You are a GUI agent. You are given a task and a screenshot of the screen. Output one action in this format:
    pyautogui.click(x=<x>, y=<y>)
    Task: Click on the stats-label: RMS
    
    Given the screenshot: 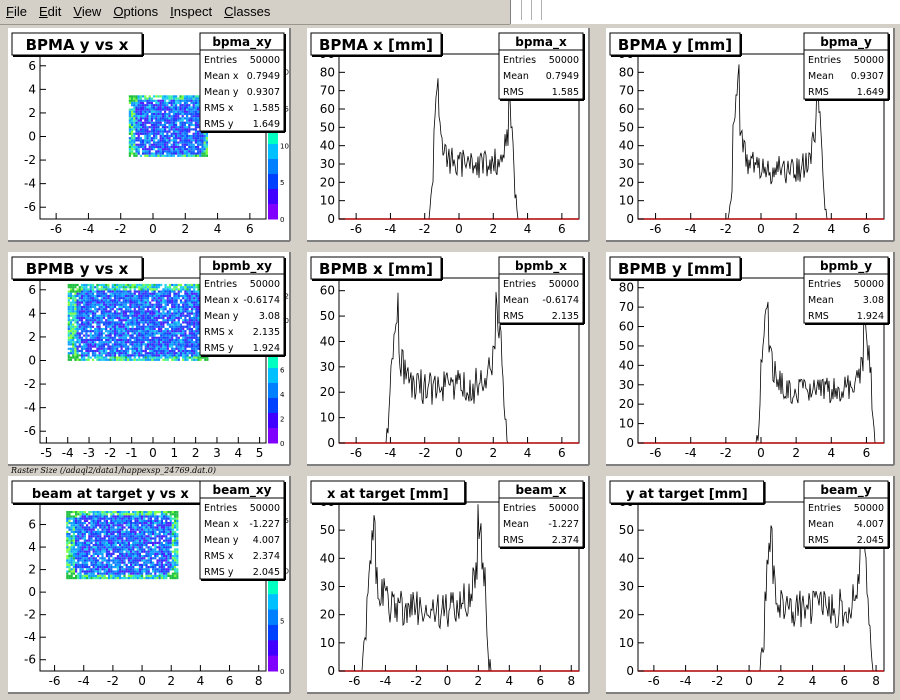 What is the action you would take?
    pyautogui.click(x=818, y=316)
    